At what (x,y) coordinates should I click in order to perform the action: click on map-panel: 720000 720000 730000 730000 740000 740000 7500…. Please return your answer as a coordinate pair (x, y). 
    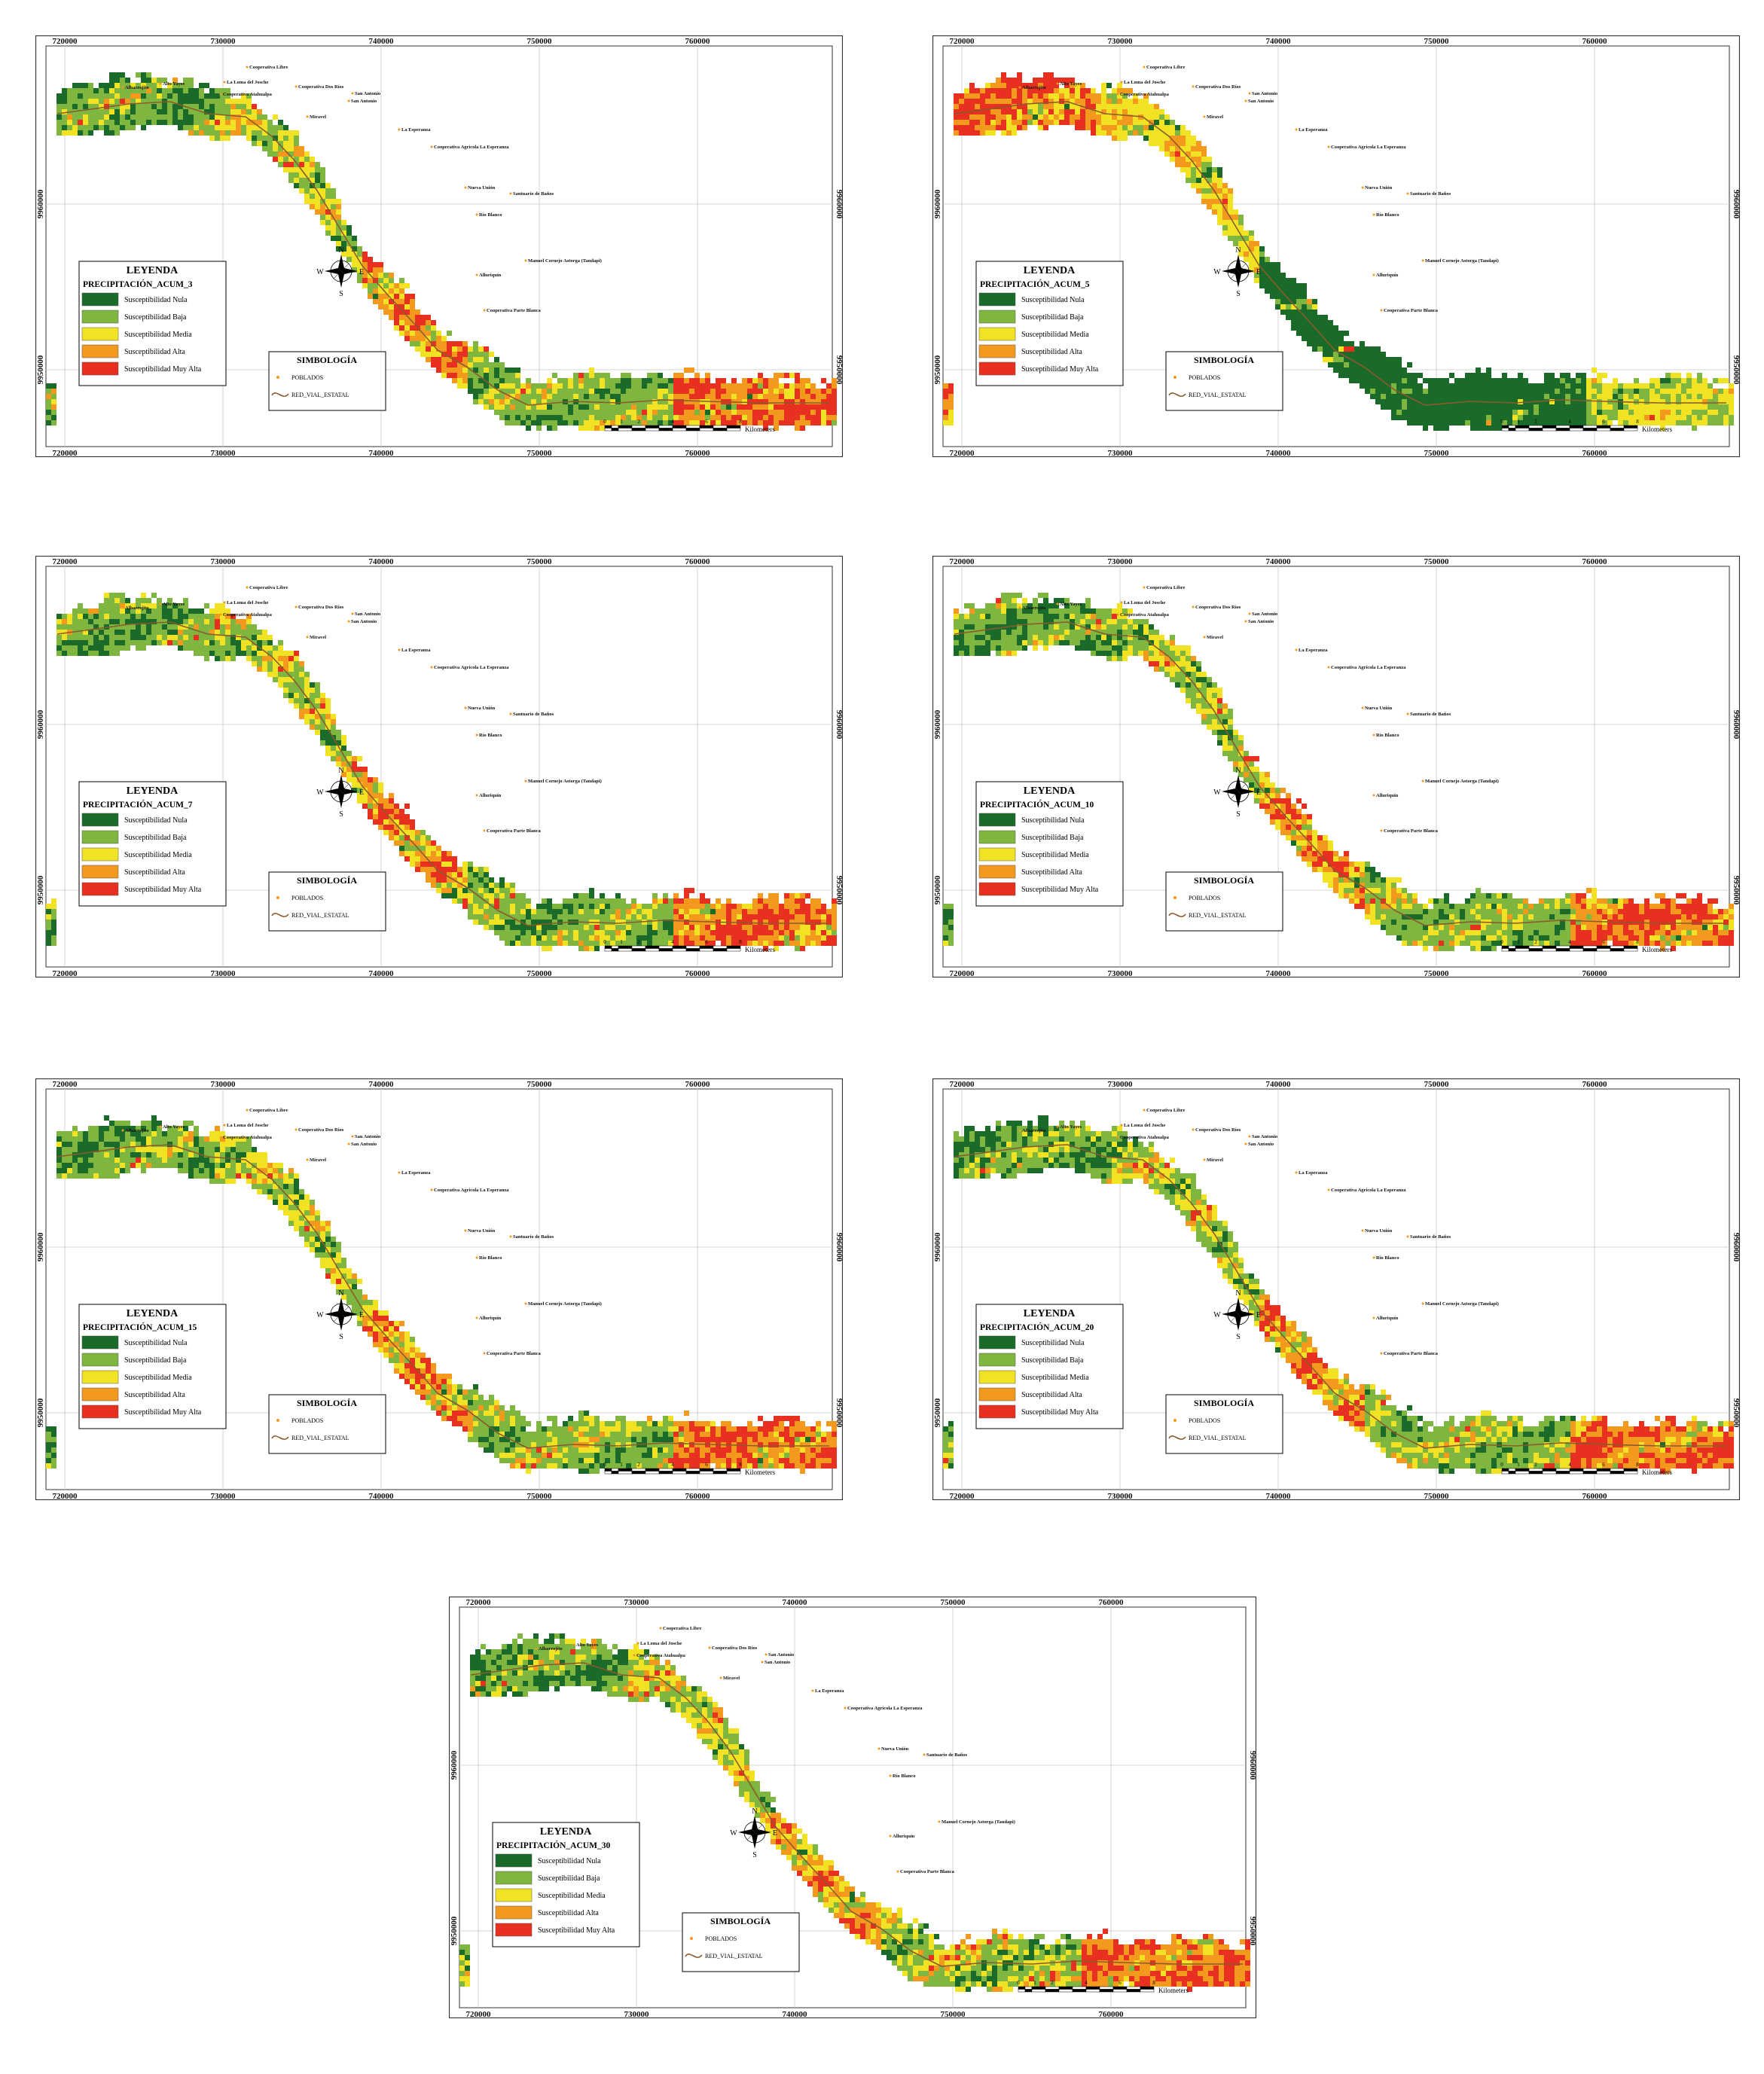
    Looking at the image, I should click on (852, 1807).